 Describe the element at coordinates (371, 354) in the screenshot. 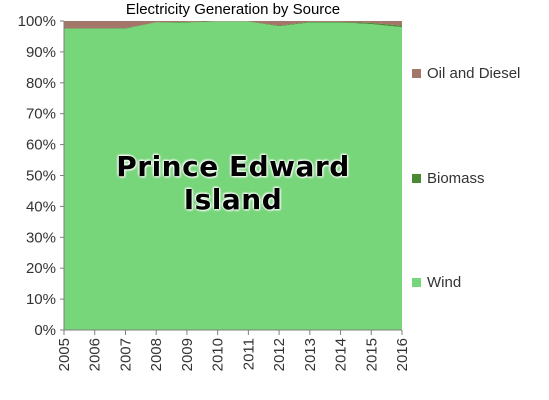

I see `x-tick-label: 2015` at that location.